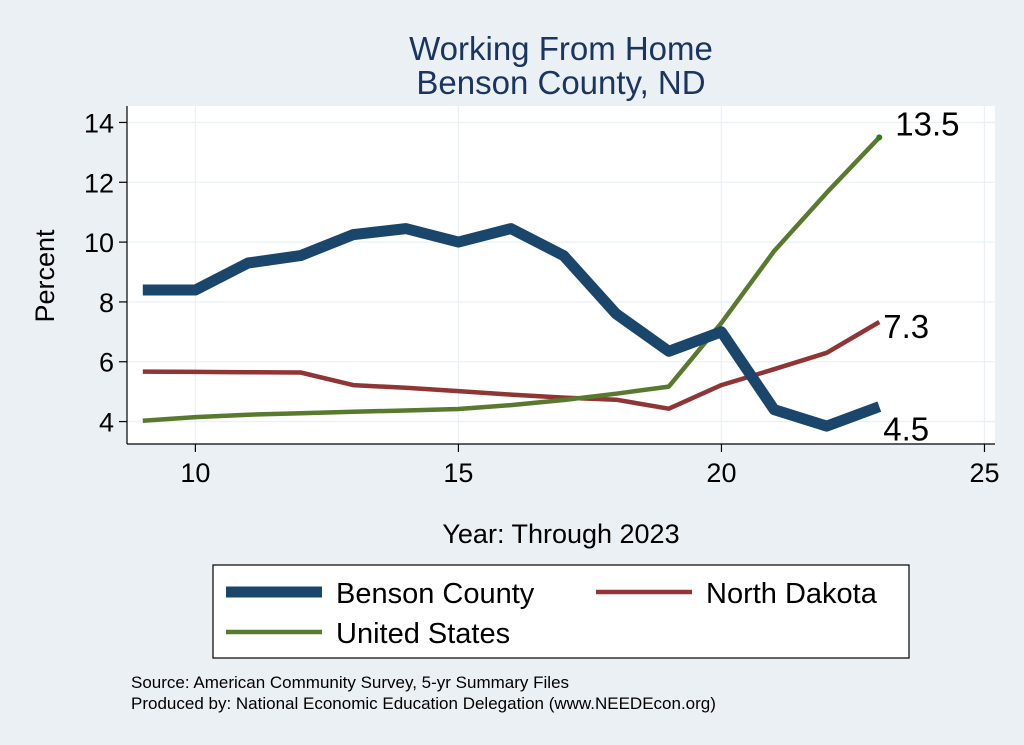 This screenshot has height=745, width=1024. What do you see at coordinates (99, 123) in the screenshot?
I see `y-tick-label-14: 14` at bounding box center [99, 123].